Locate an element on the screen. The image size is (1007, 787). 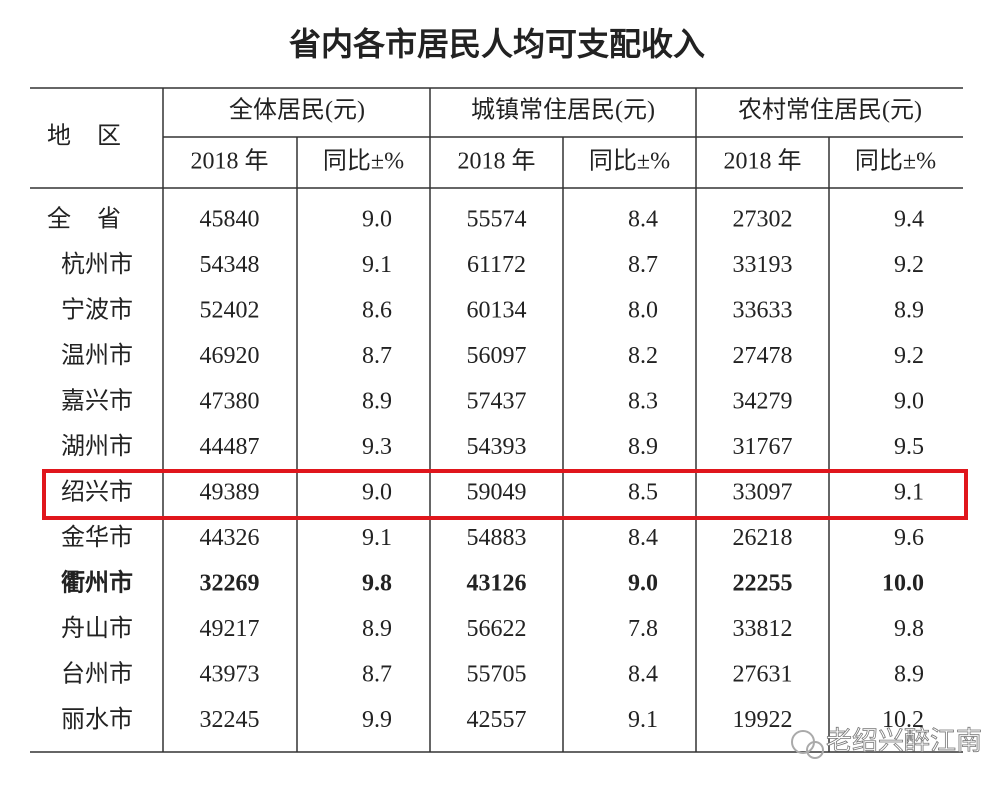
cell: 33812 is located at coordinates (763, 629).